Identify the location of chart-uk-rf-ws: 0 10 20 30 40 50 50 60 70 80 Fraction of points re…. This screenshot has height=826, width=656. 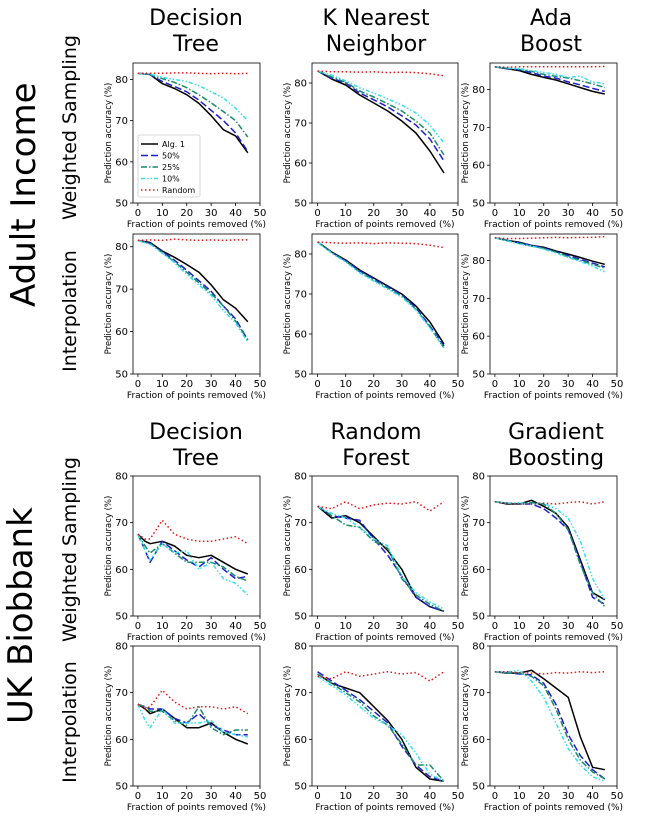
(373, 558).